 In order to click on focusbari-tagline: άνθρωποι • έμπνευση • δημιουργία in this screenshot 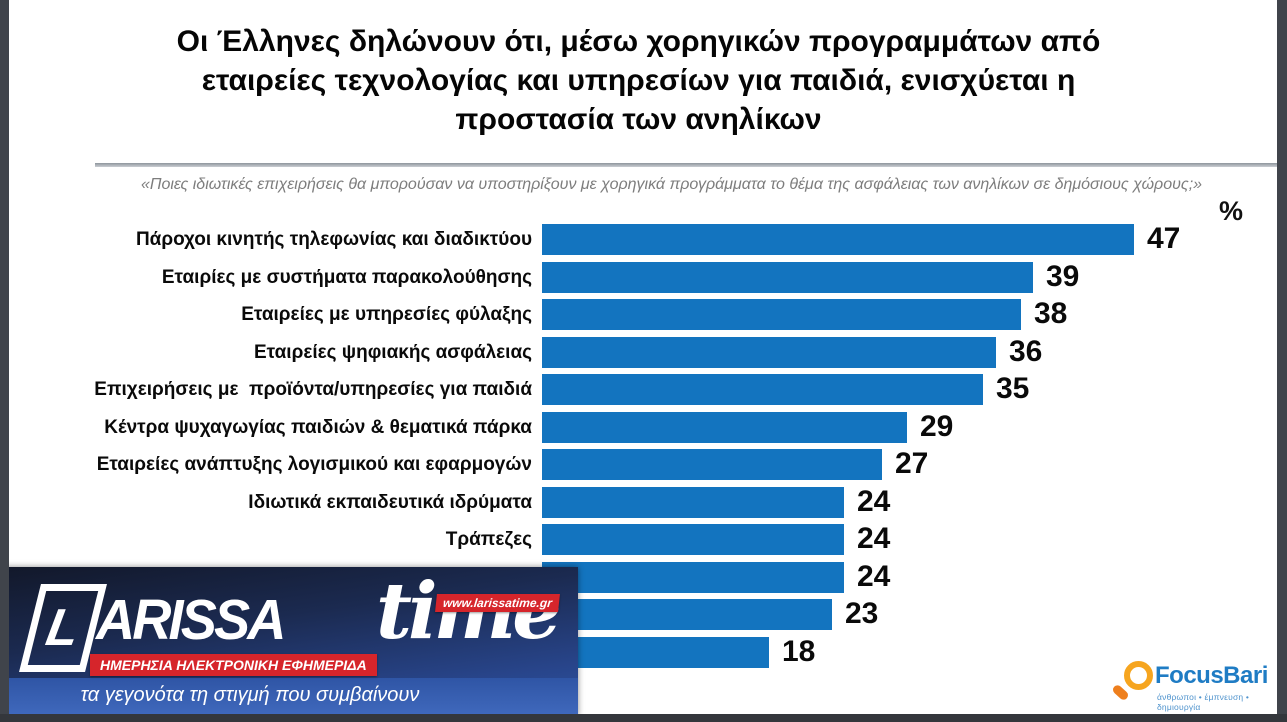, I will do `click(1203, 702)`.